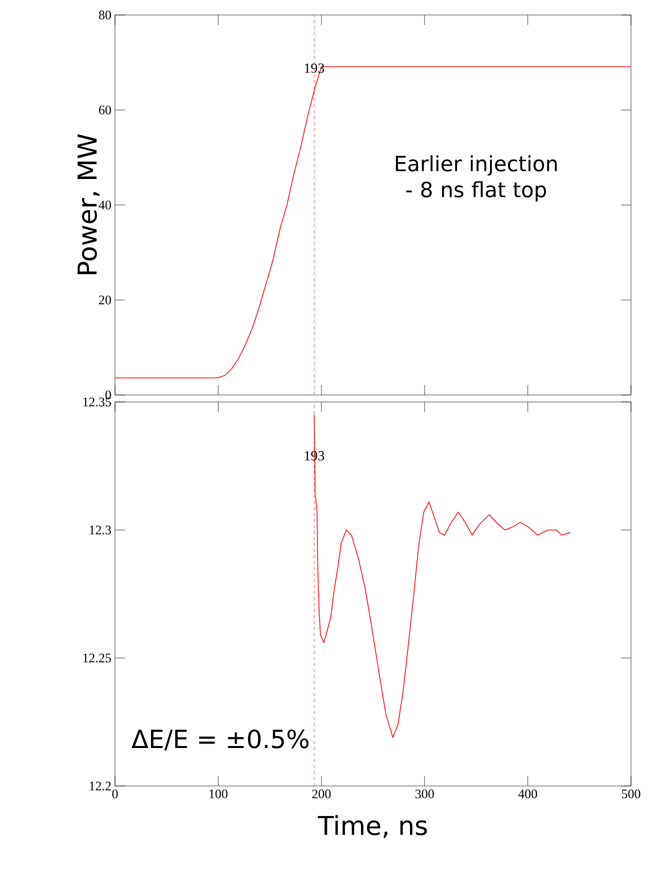  I want to click on y-tick-label: 40, so click(104, 205).